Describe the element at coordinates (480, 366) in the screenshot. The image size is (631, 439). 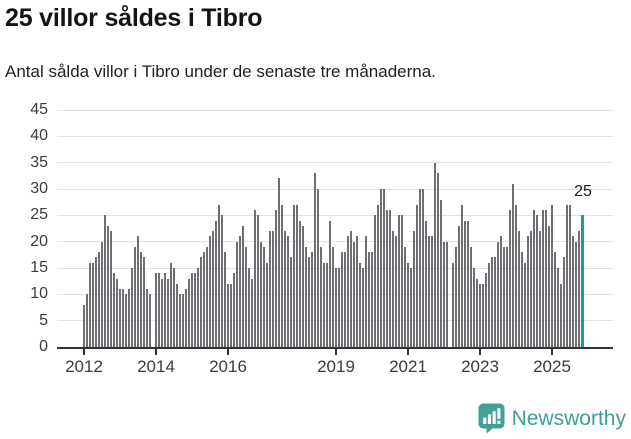
I see `x-axis-label: 2023` at that location.